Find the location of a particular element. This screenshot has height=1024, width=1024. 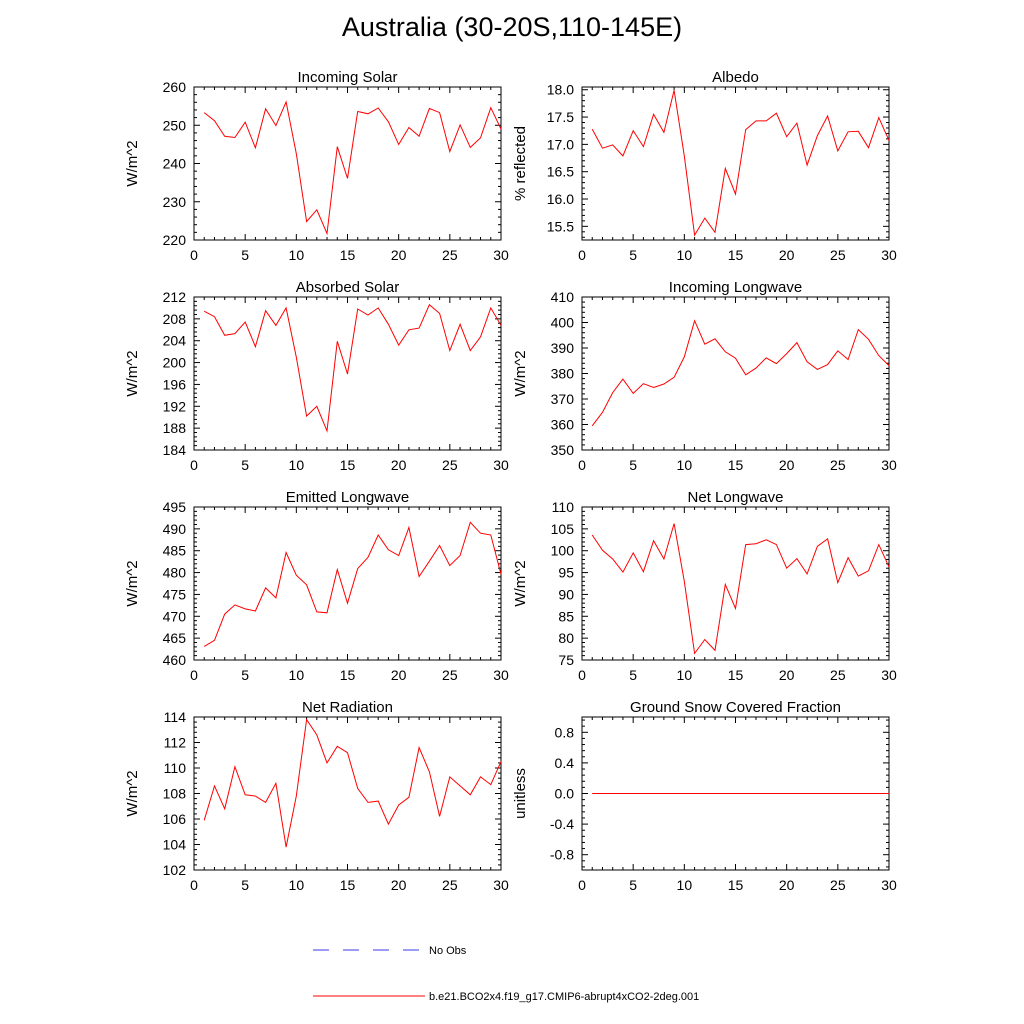

panel-title: Net Longwave is located at coordinates (736, 497).